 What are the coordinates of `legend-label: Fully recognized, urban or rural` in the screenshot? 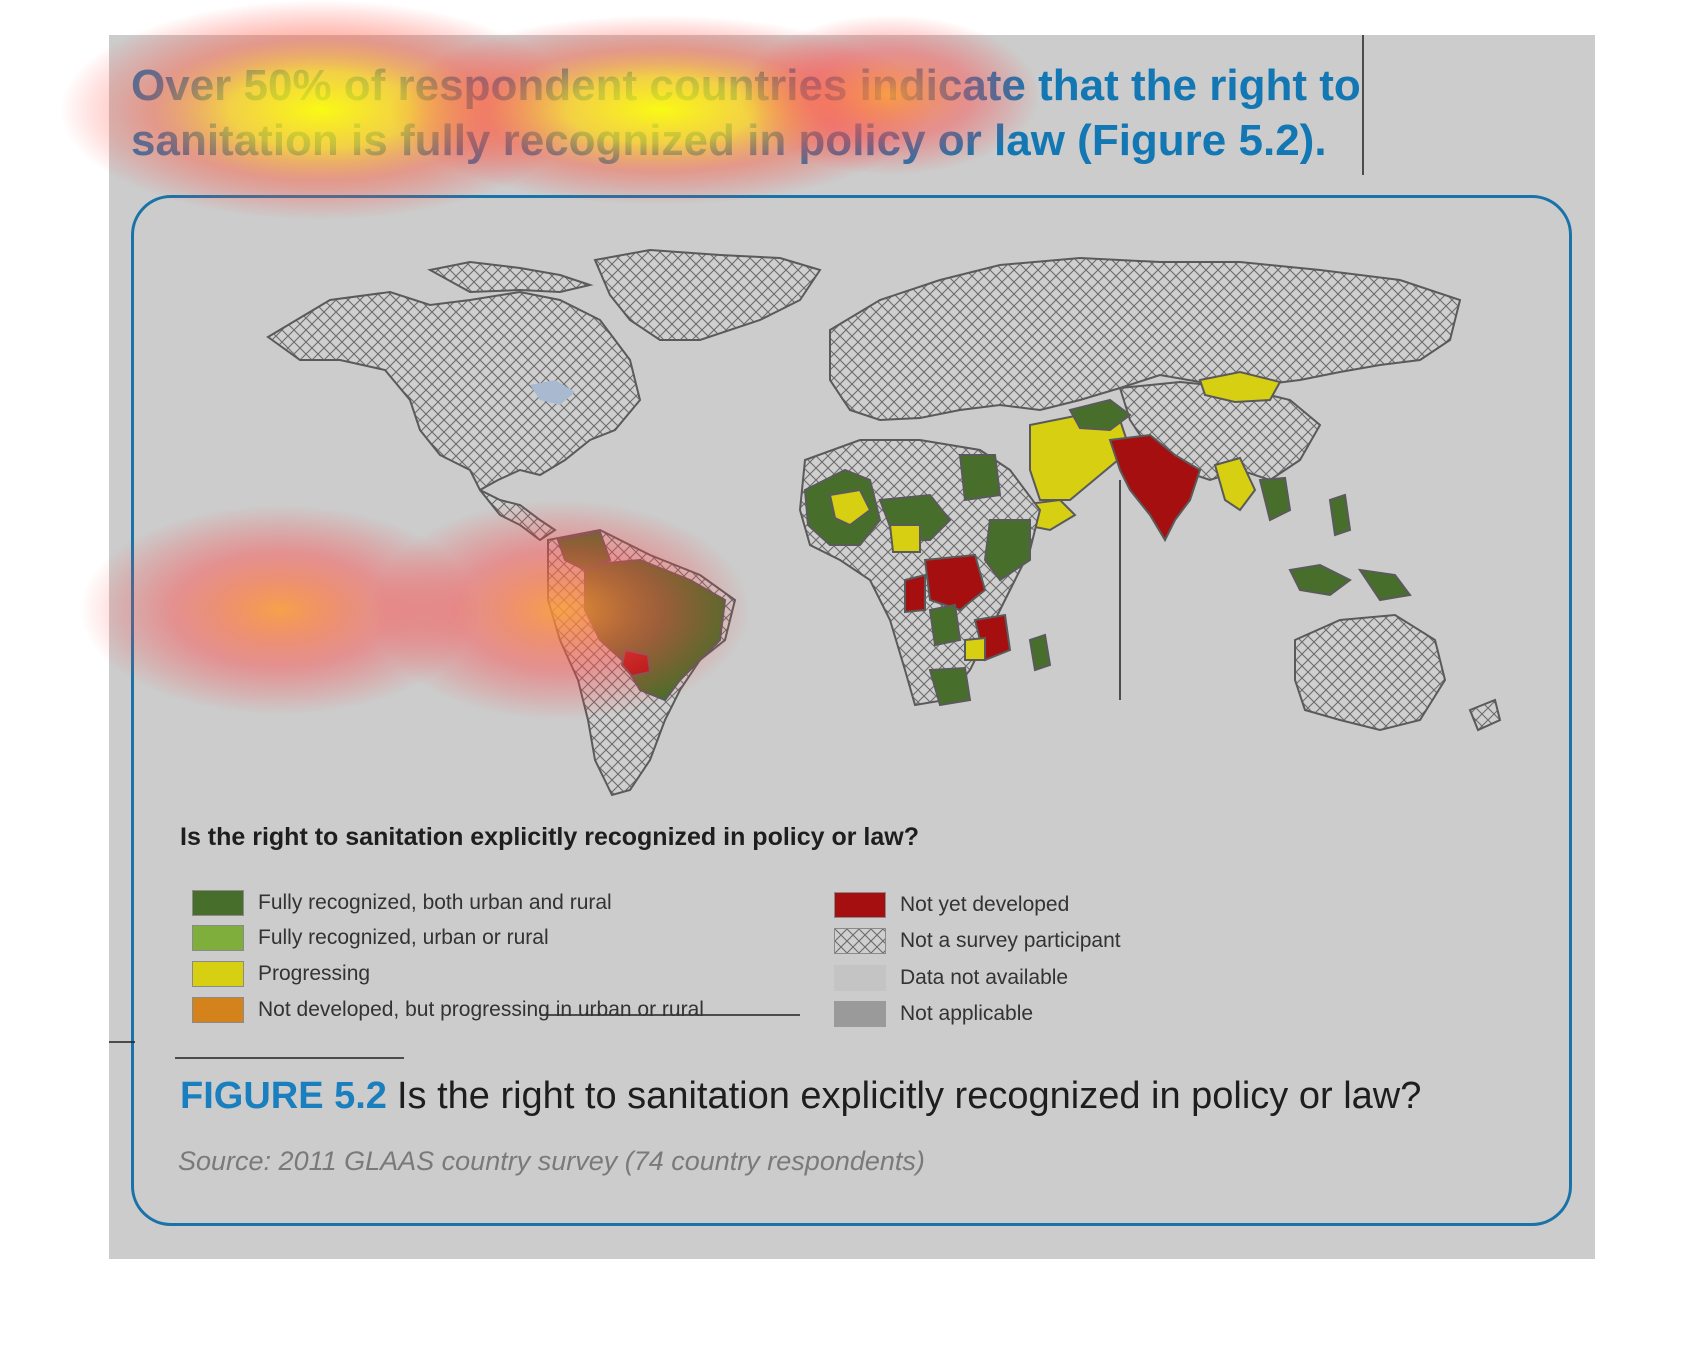 It's located at (403, 937).